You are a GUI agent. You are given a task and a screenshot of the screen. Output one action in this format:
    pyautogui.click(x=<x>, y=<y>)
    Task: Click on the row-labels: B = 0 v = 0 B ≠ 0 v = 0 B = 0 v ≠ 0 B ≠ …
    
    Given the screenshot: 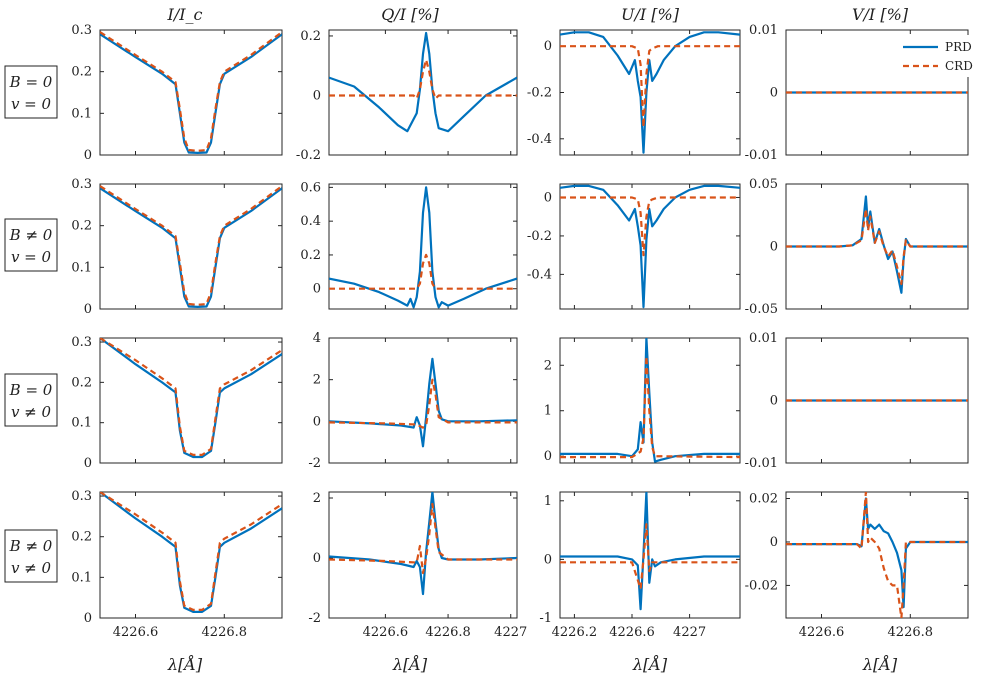 What is the action you would take?
    pyautogui.click(x=31, y=324)
    